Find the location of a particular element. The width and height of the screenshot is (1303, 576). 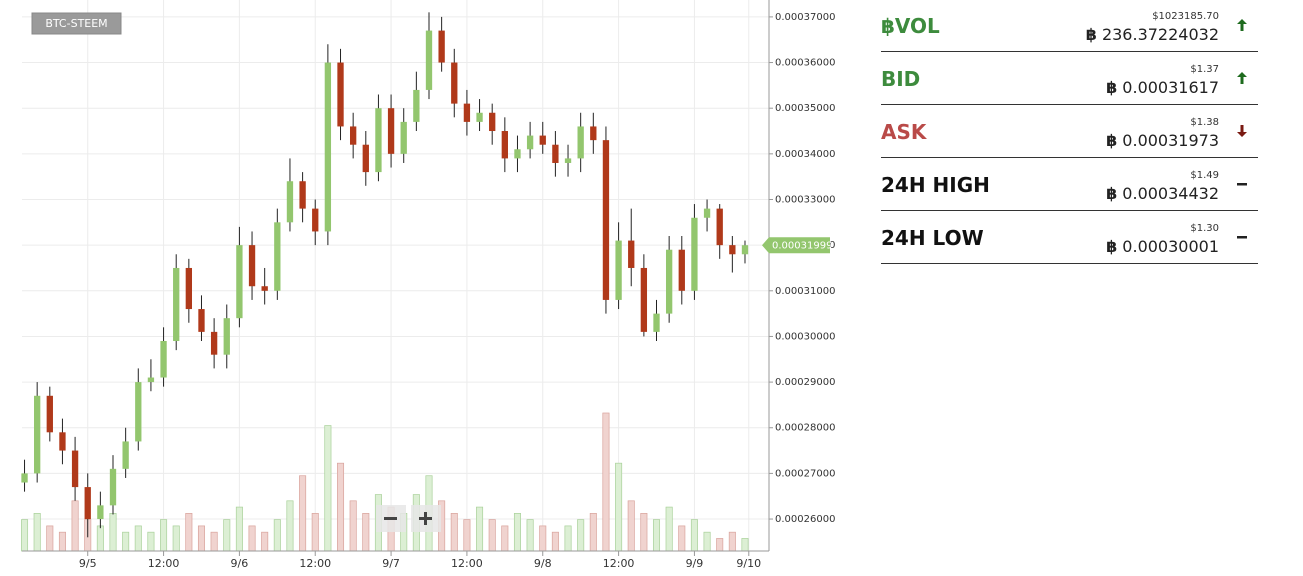

trend-up-icon is located at coordinates (1242, 78).